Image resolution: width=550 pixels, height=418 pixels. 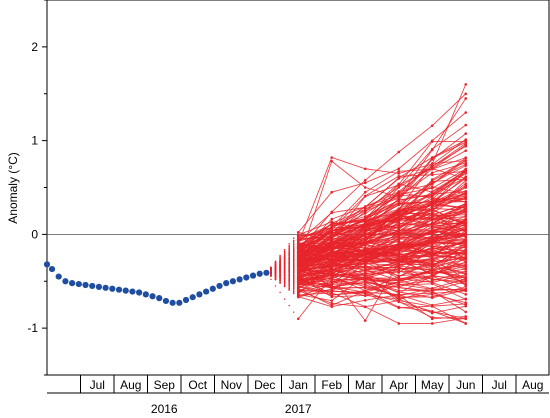 What do you see at coordinates (432, 385) in the screenshot?
I see `month-label: May` at bounding box center [432, 385].